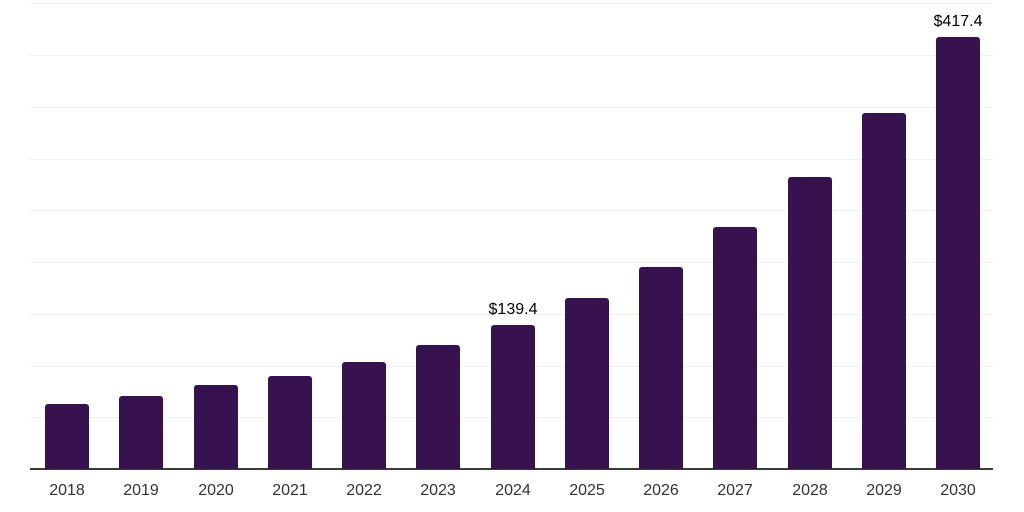  Describe the element at coordinates (958, 253) in the screenshot. I see `bar-2030` at that location.